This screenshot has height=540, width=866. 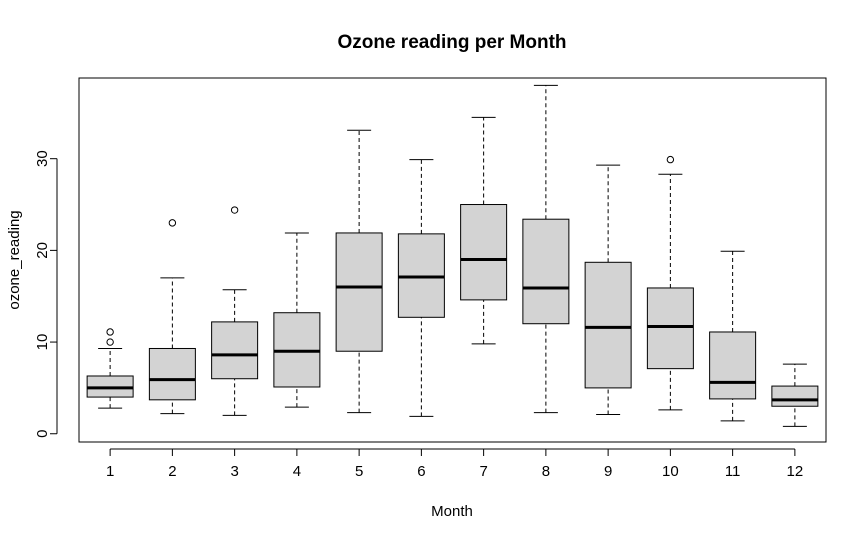 What do you see at coordinates (42, 250) in the screenshot?
I see `y-tick-label: 20` at bounding box center [42, 250].